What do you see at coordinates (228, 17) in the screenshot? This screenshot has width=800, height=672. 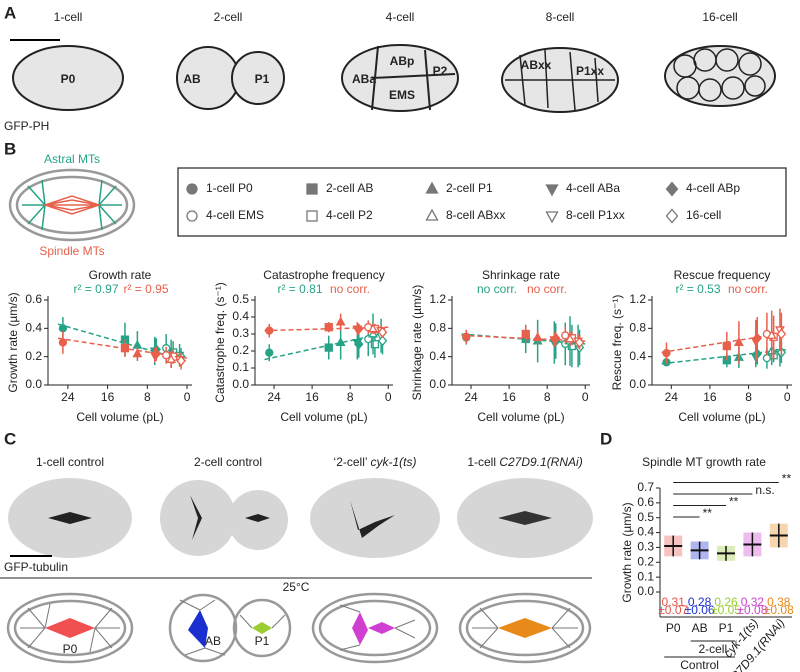 I see `stage-label: 2-cell` at bounding box center [228, 17].